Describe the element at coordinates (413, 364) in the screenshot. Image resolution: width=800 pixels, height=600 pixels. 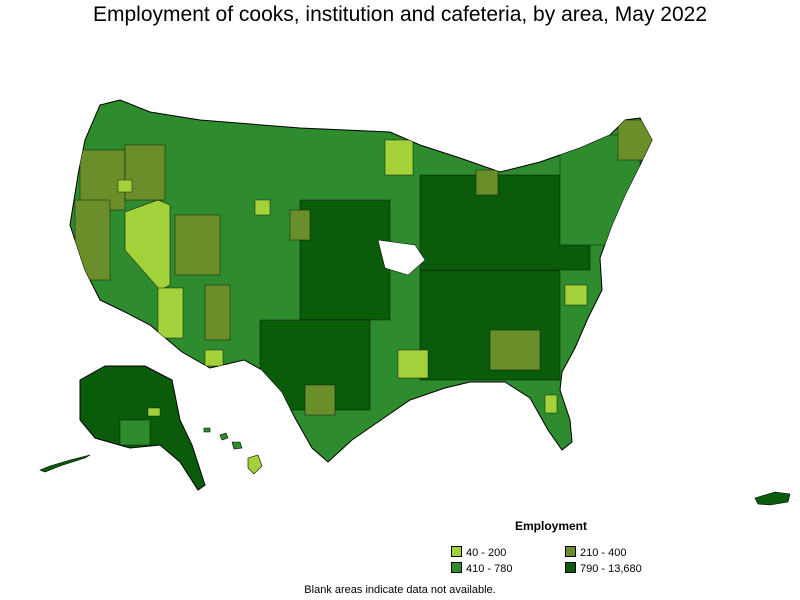
I see `area-mississippi` at that location.